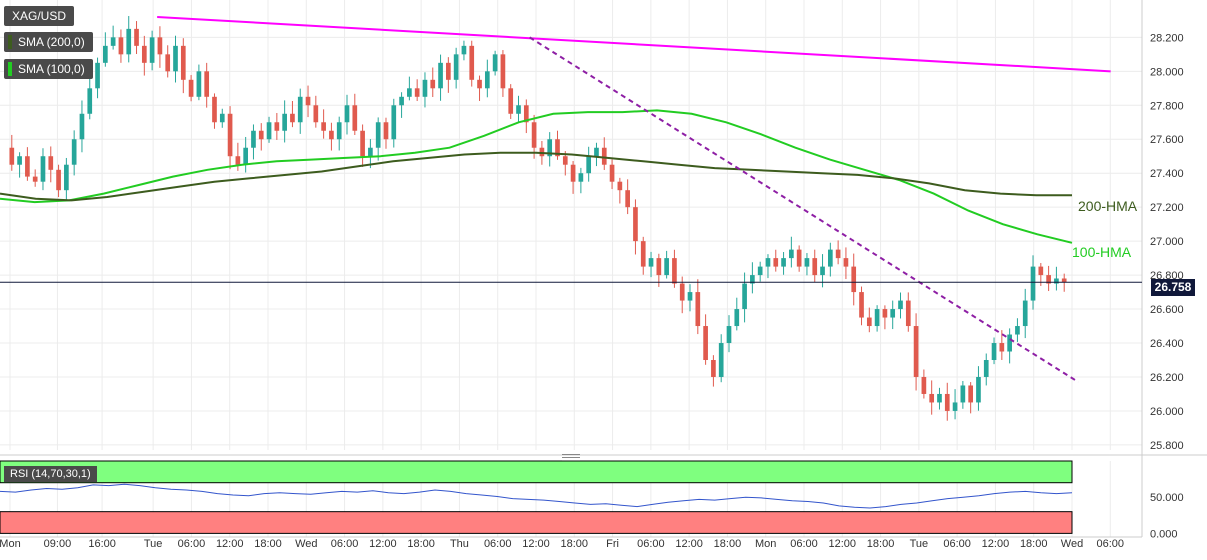 This screenshot has width=1207, height=560. Describe the element at coordinates (1167, 446) in the screenshot. I see `y-tick-label: 25.800` at that location.